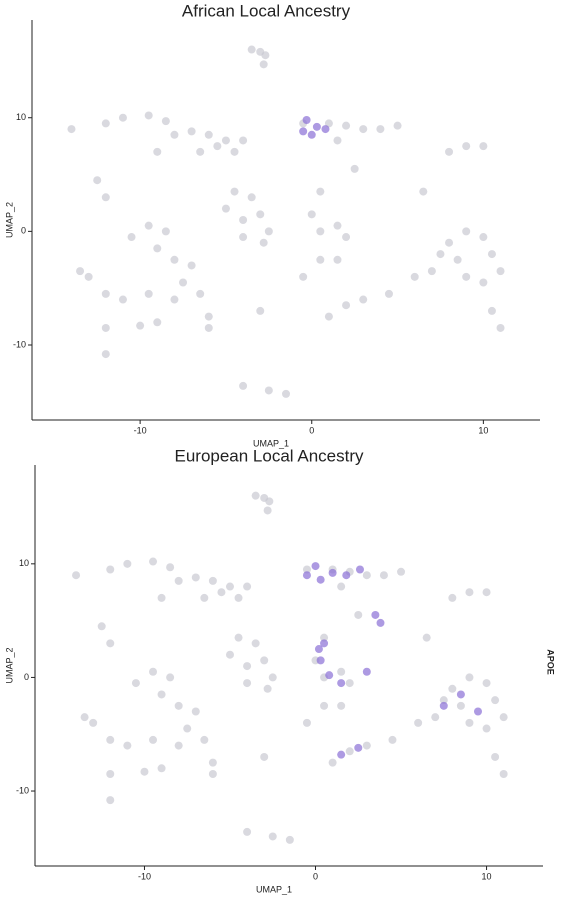  I want to click on x-axis-label: UMAP_1, so click(271, 443).